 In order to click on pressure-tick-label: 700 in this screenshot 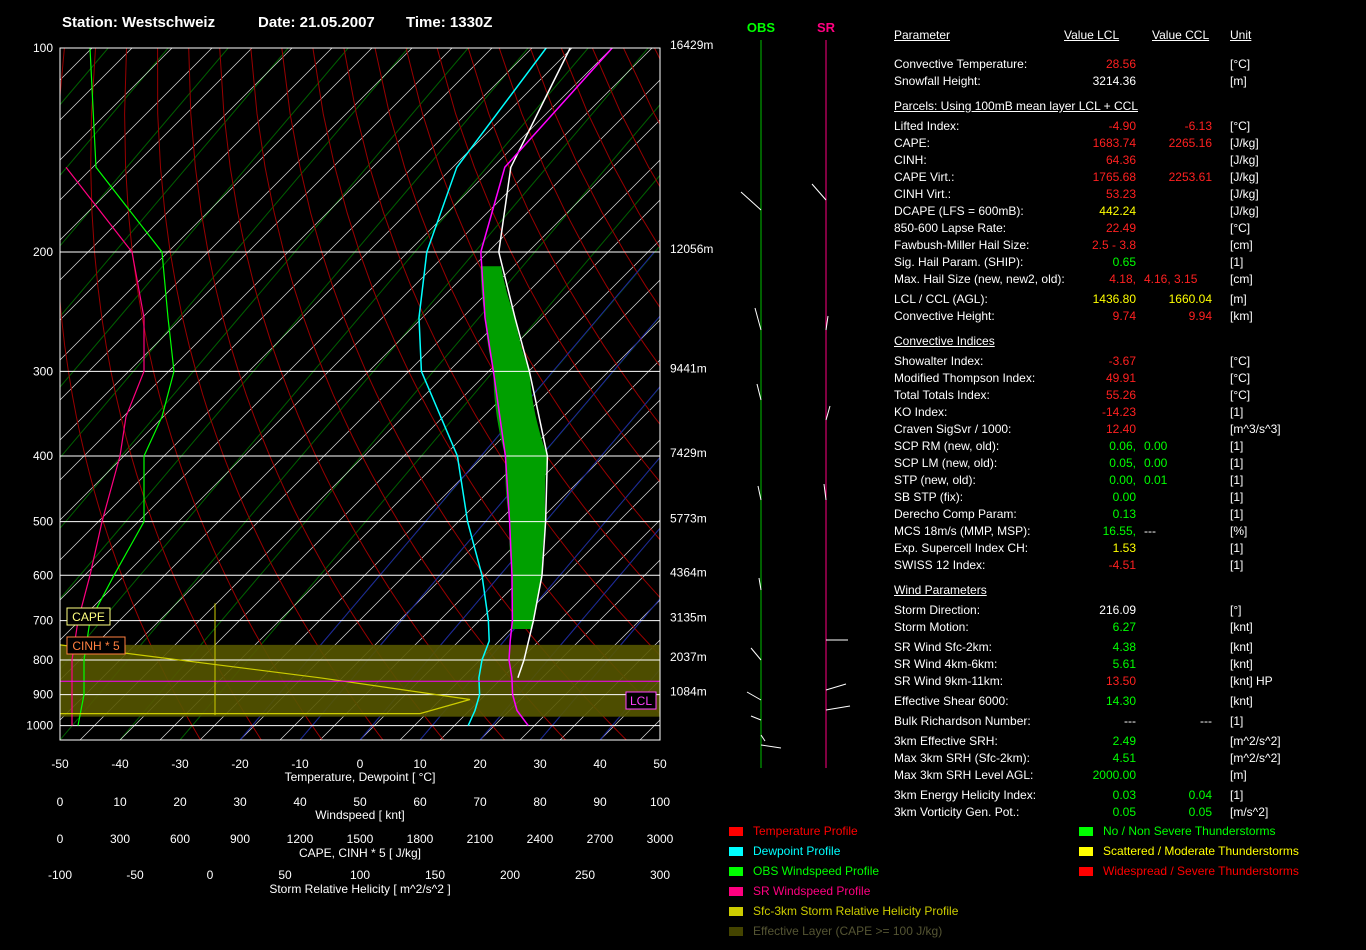, I will do `click(43, 621)`.